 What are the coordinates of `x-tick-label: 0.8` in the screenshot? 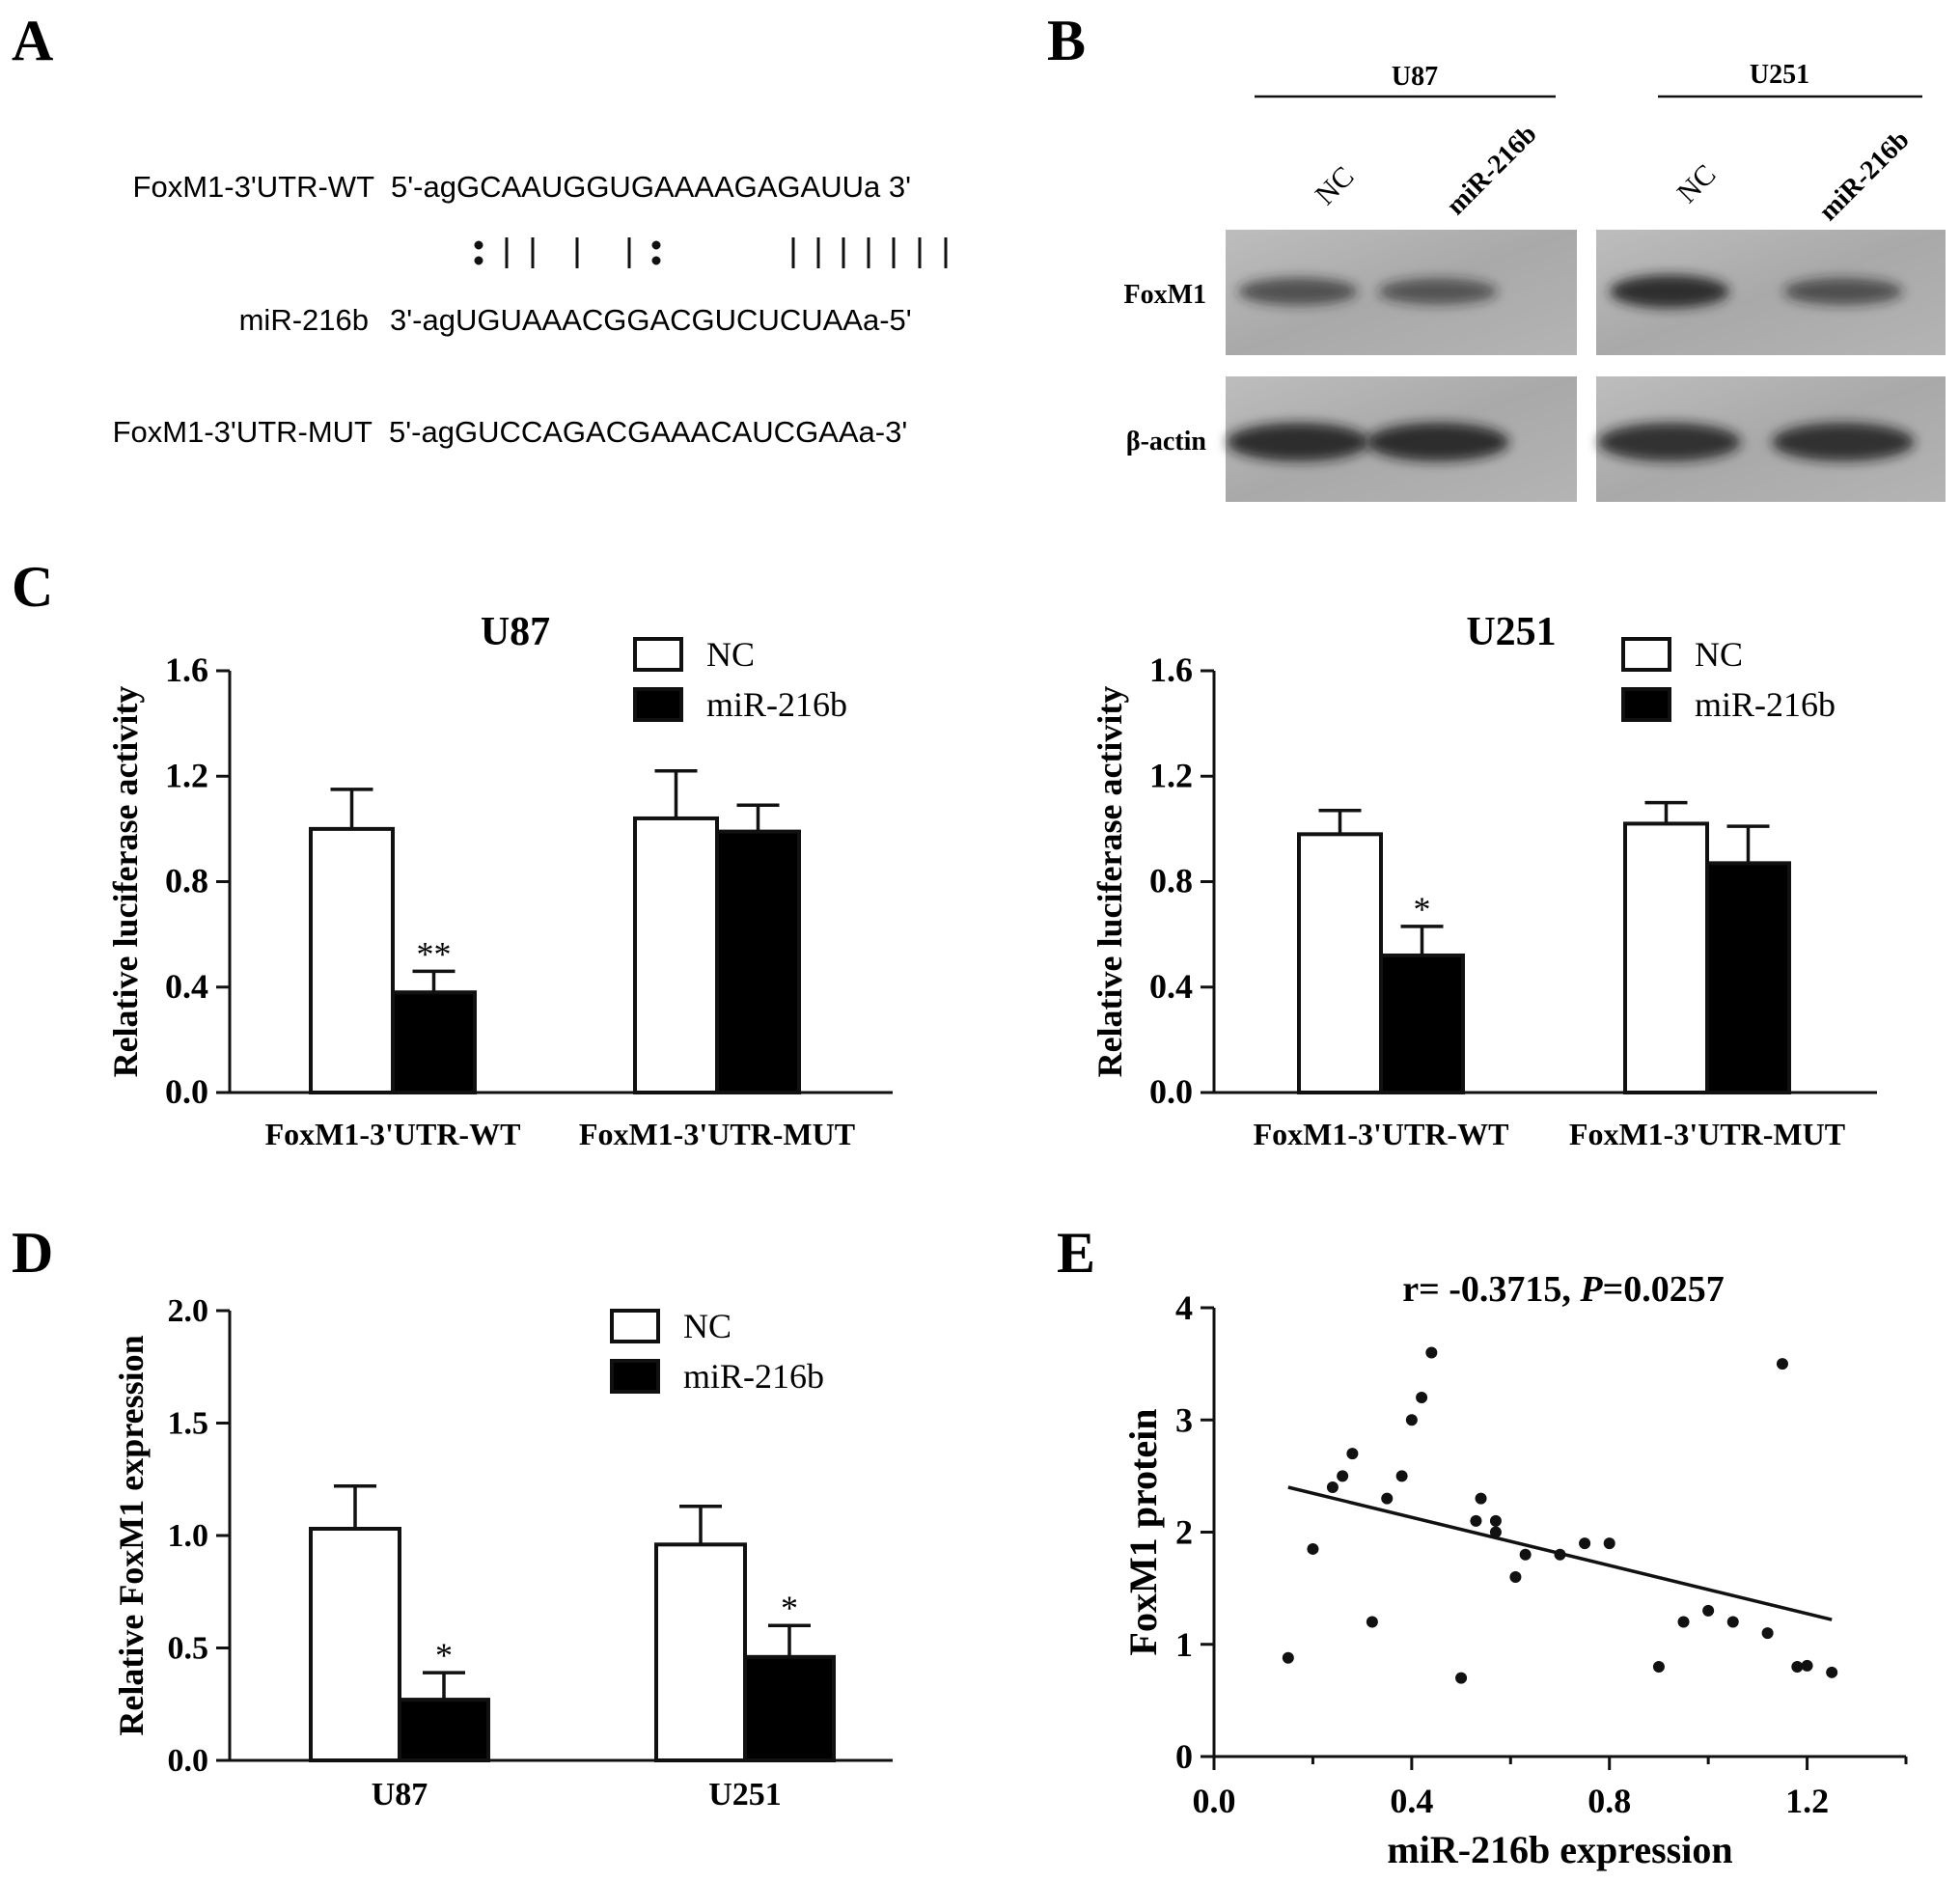 It's located at (1609, 1801).